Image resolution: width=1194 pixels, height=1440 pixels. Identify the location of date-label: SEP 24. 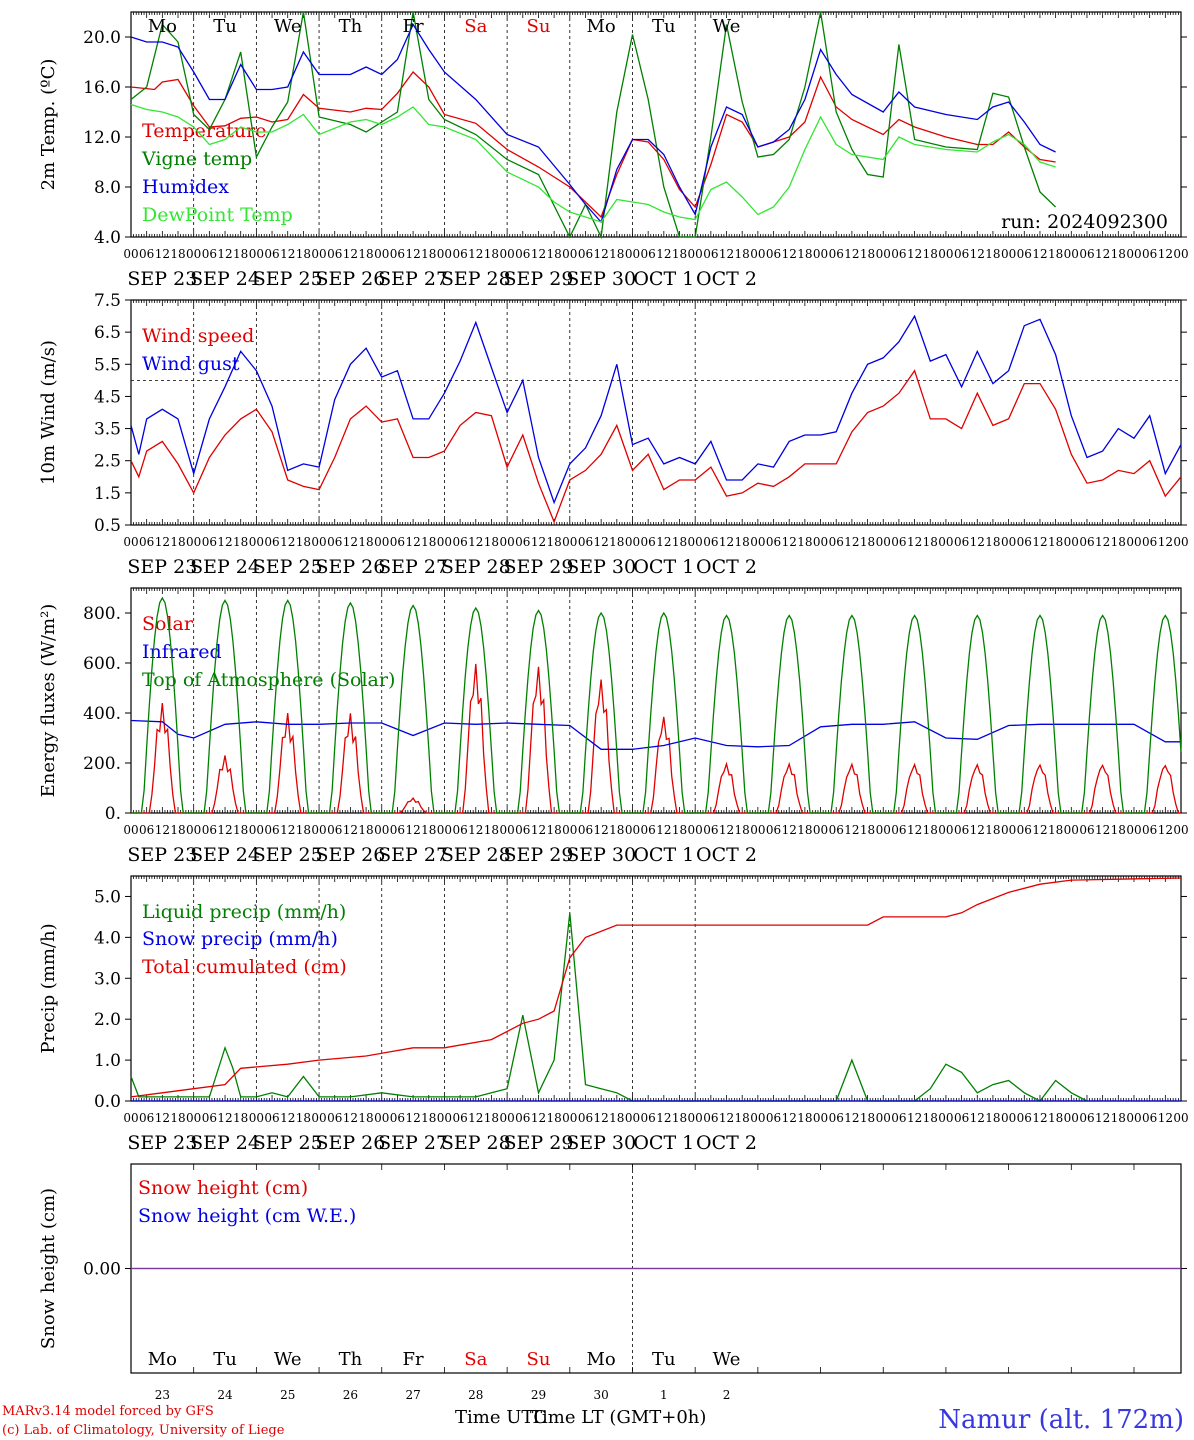
(225, 855).